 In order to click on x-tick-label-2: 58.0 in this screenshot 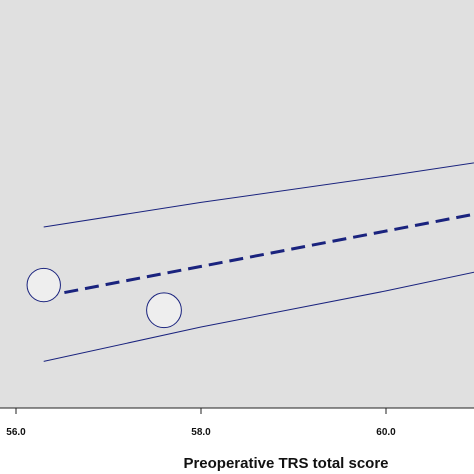, I will do `click(201, 432)`.